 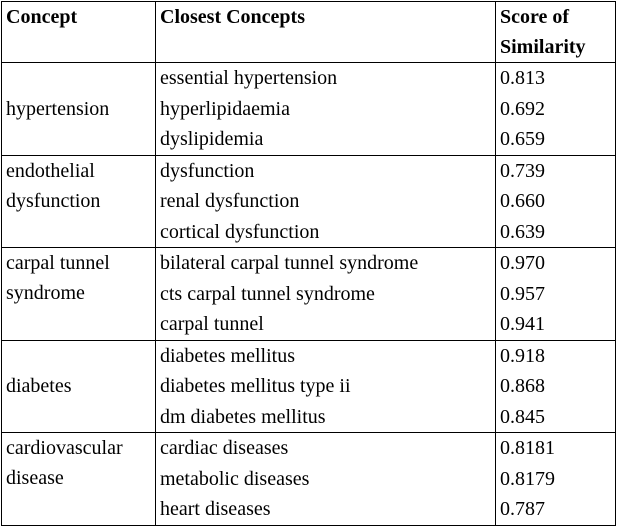 I want to click on table-row: diabetes mellitus type ii 0.868, so click(x=309, y=386).